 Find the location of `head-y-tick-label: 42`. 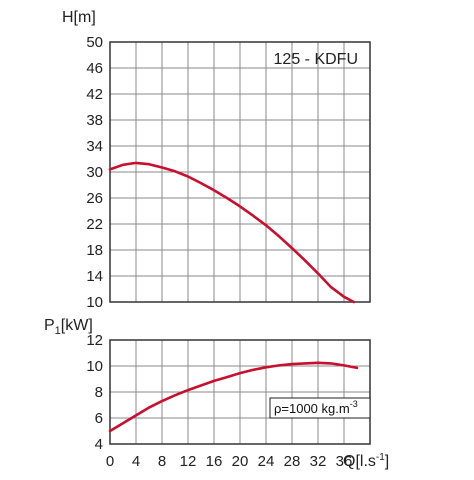

head-y-tick-label: 42 is located at coordinates (94, 94).